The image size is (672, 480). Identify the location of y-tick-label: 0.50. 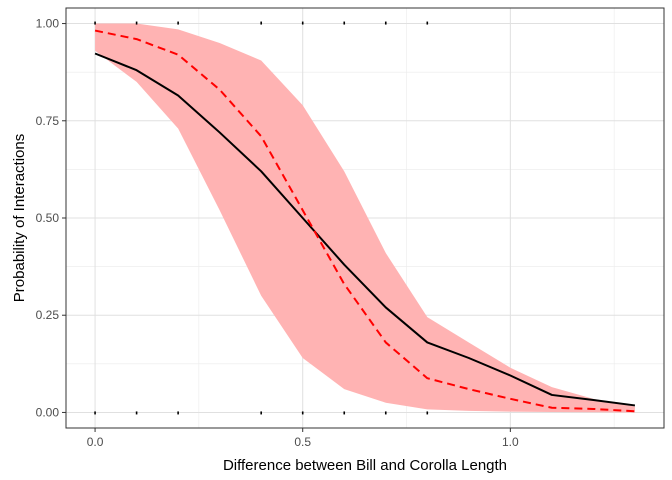
(48, 218).